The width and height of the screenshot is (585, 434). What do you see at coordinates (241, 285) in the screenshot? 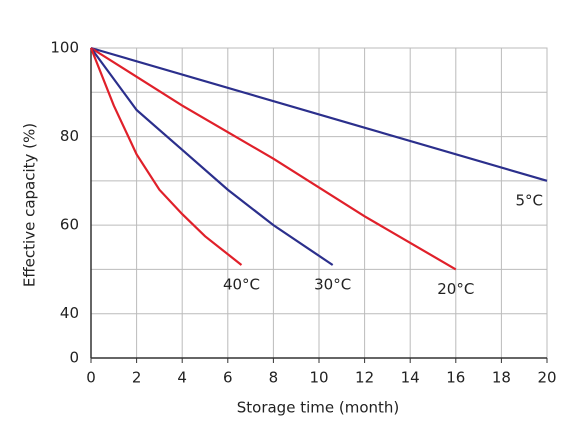
I see `line-label: 40°C` at bounding box center [241, 285].